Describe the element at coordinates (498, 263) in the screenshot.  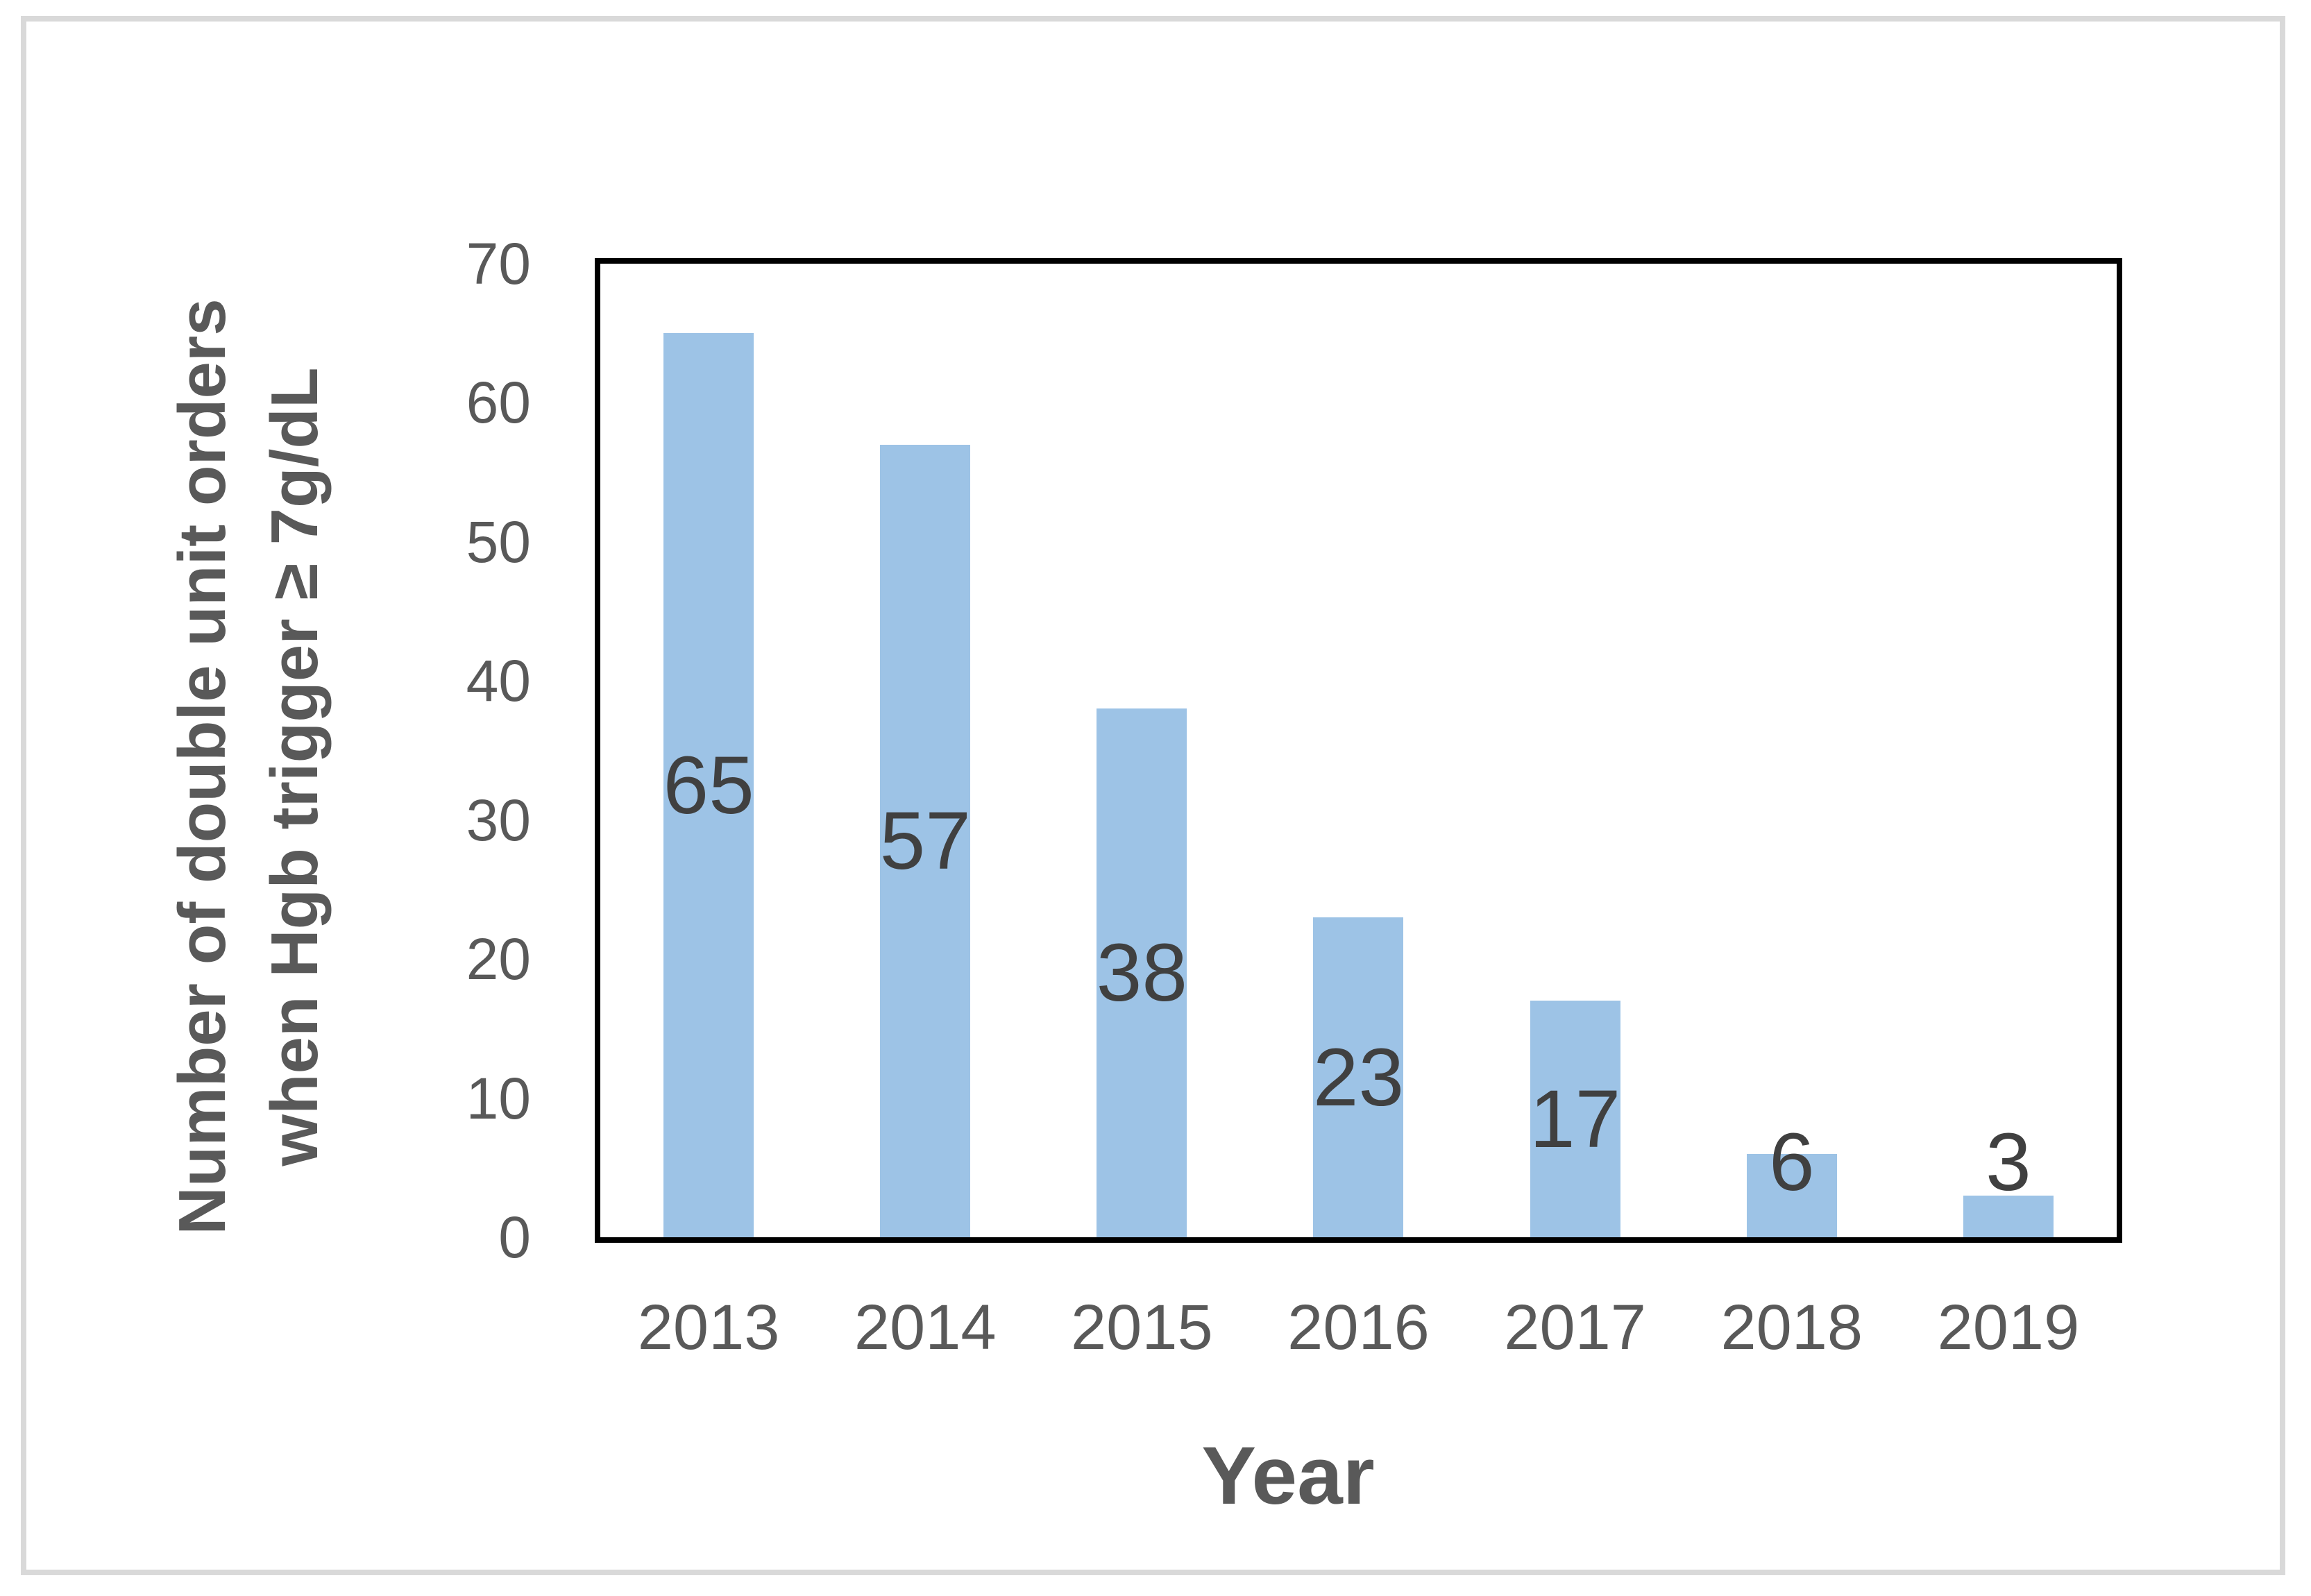
I see `y-tick-label: 70` at that location.